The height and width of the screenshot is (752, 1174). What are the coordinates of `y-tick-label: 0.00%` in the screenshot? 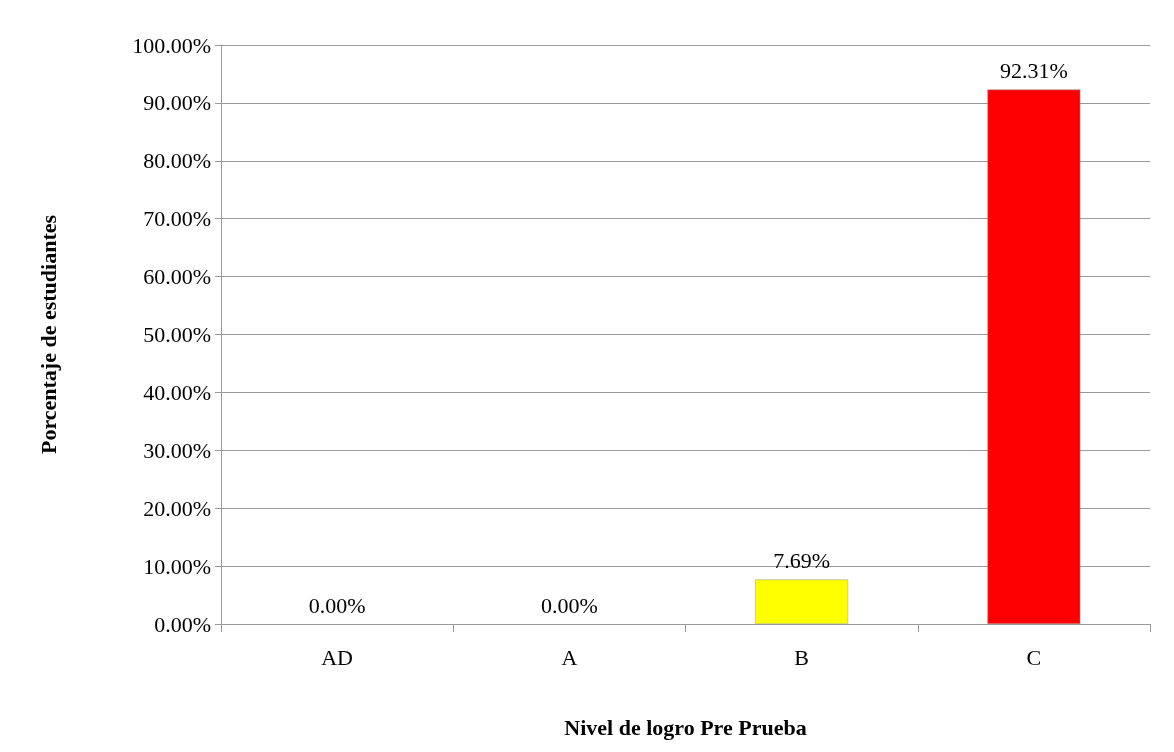 It's located at (182, 624).